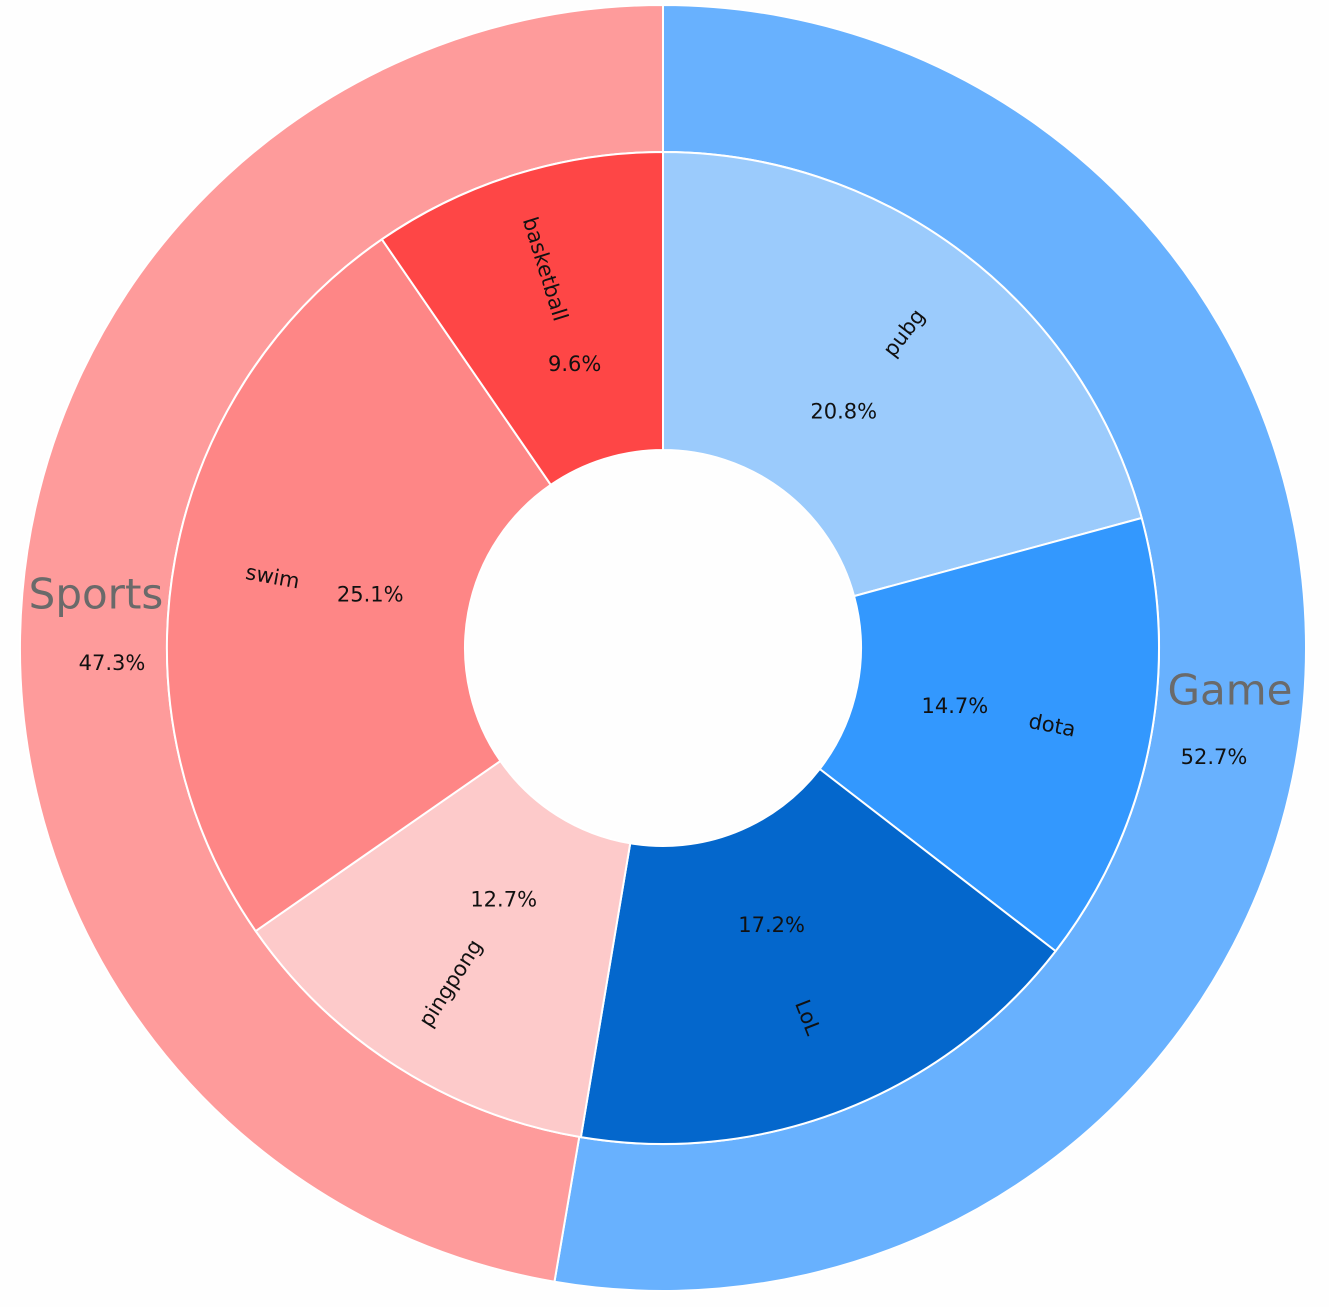 The image size is (1329, 1307). I want to click on outer-label-sports: Sports, so click(96, 593).